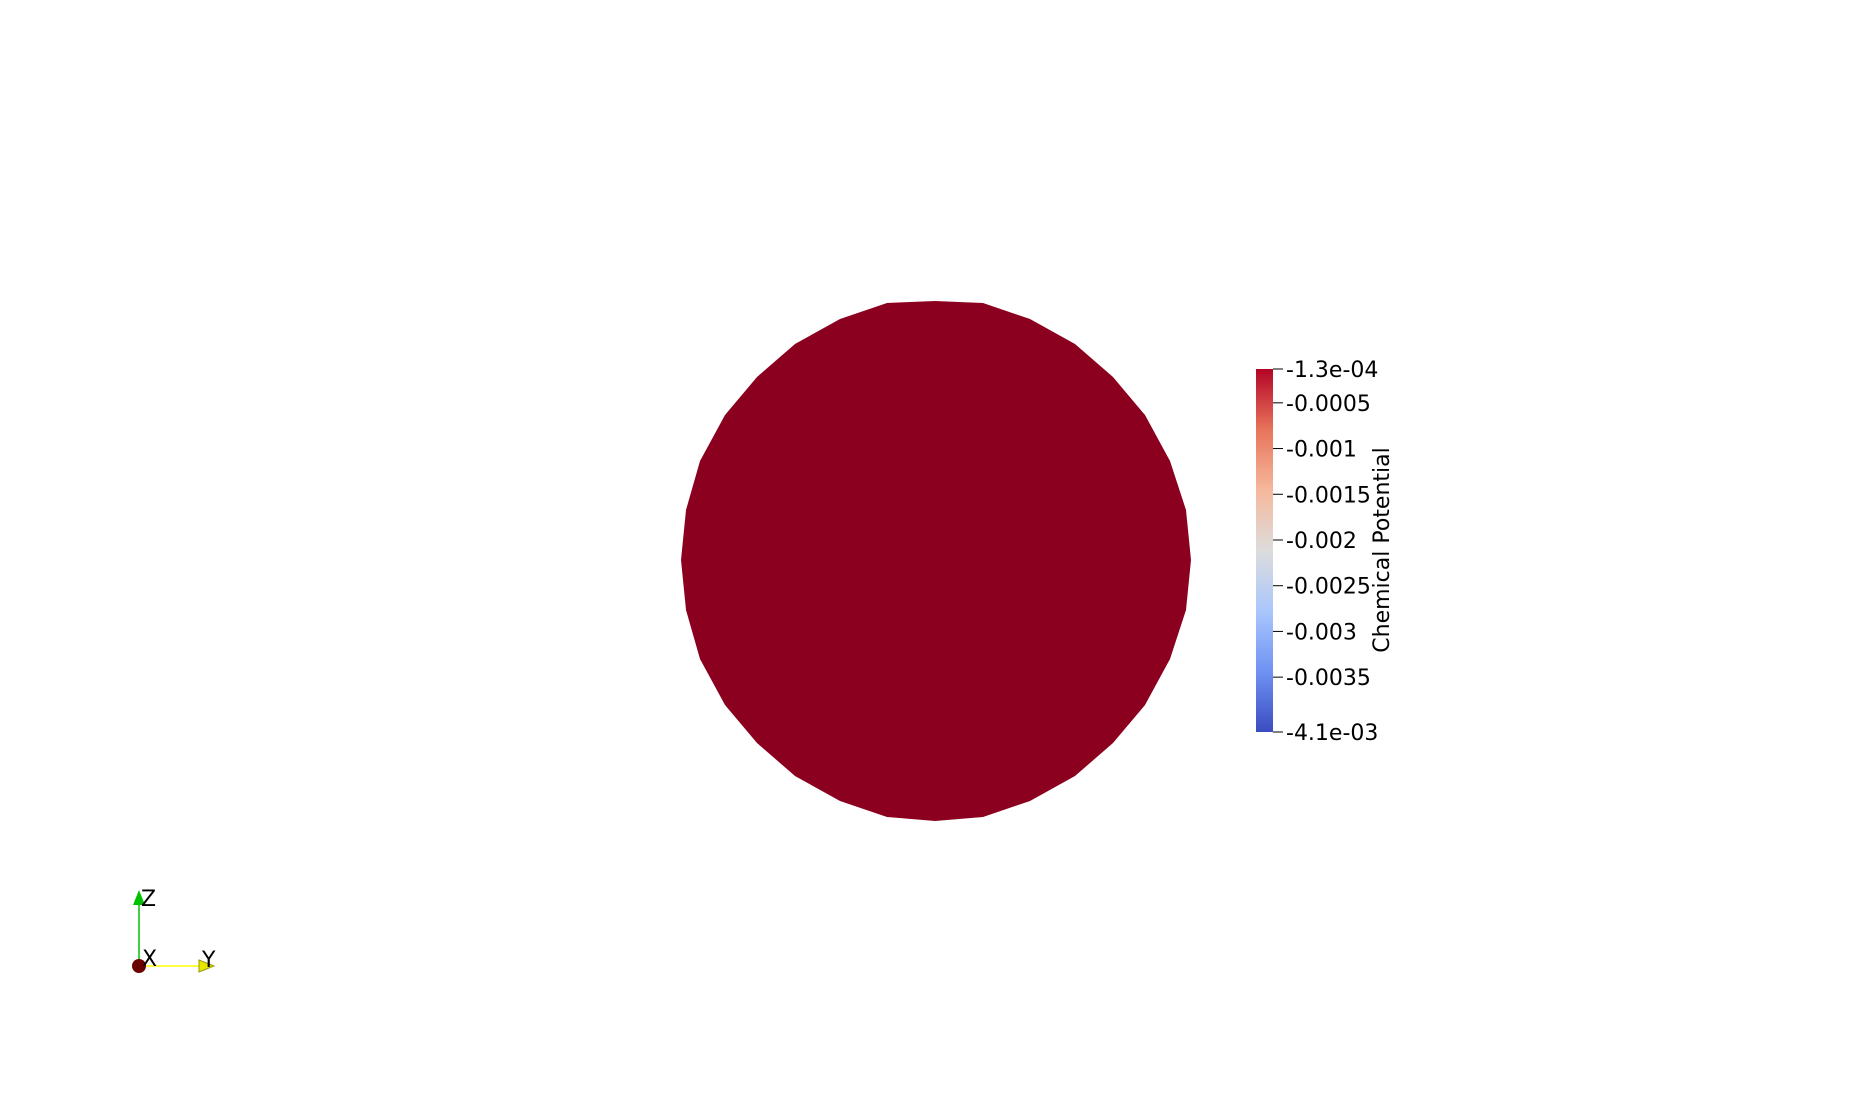  Describe the element at coordinates (1328, 495) in the screenshot. I see `color-legend-tick-label: -0.0015` at that location.